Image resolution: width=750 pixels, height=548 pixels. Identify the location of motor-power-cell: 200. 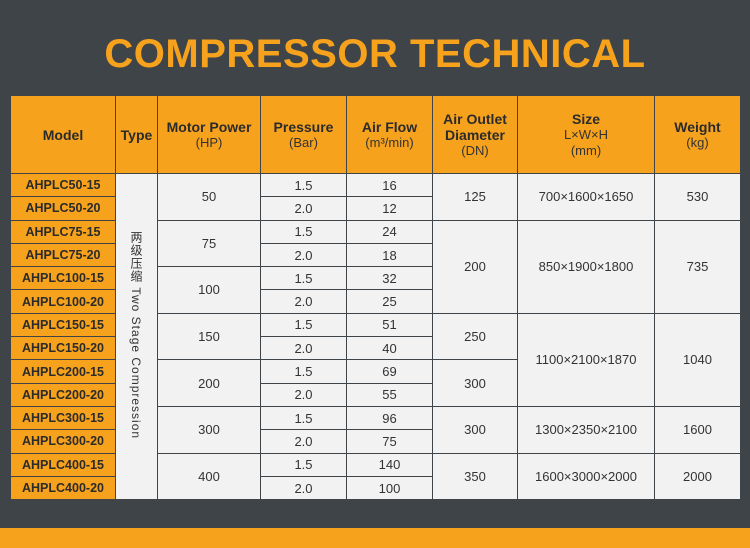
(209, 383).